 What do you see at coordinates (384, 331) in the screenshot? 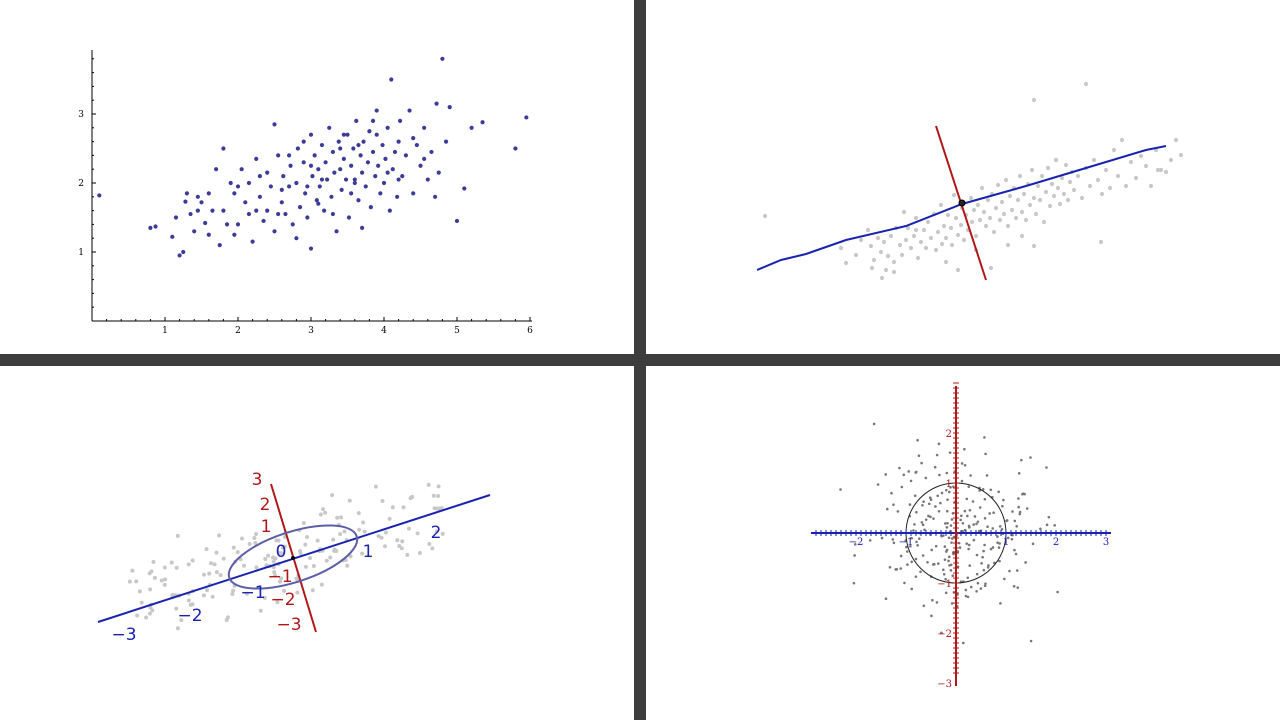
I see `x-tick-label: 4` at bounding box center [384, 331].